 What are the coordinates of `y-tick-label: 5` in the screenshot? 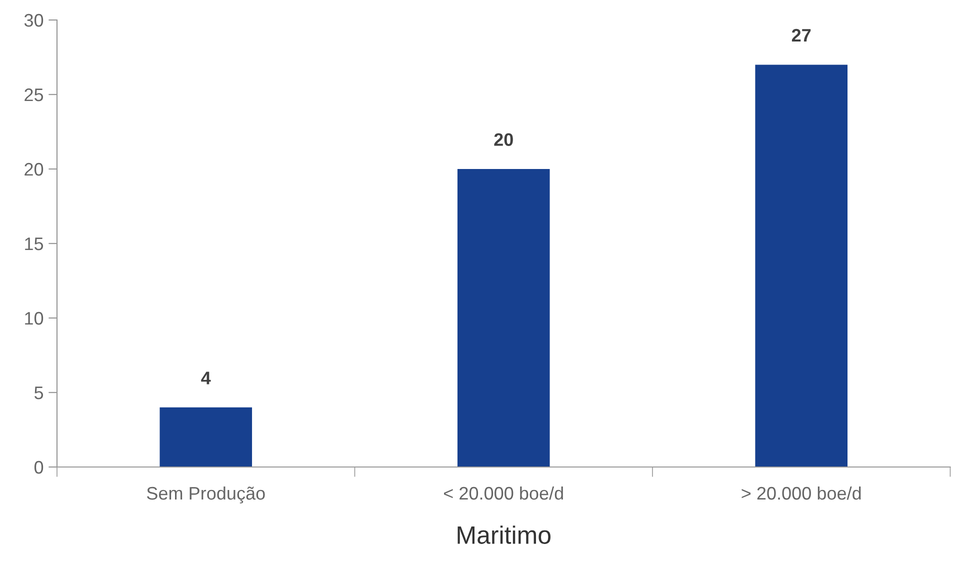 It's located at (39, 393).